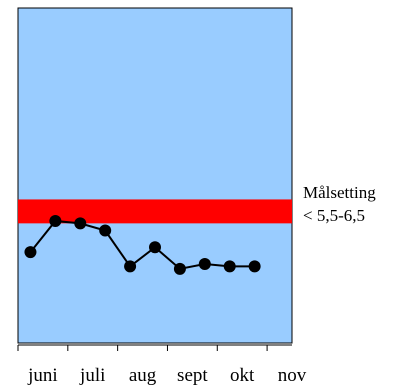  Describe the element at coordinates (339, 204) in the screenshot. I see `target-band-label: Målsetting < 5,5-6,5` at that location.